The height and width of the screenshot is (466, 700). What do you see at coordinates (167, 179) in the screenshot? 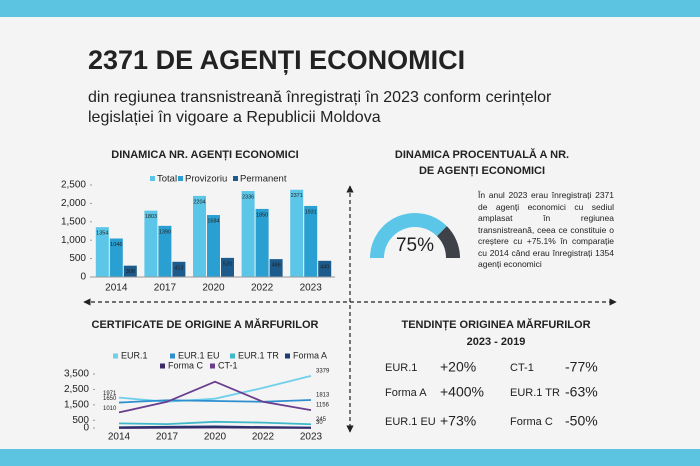
I see `legend-label: Total` at bounding box center [167, 179].